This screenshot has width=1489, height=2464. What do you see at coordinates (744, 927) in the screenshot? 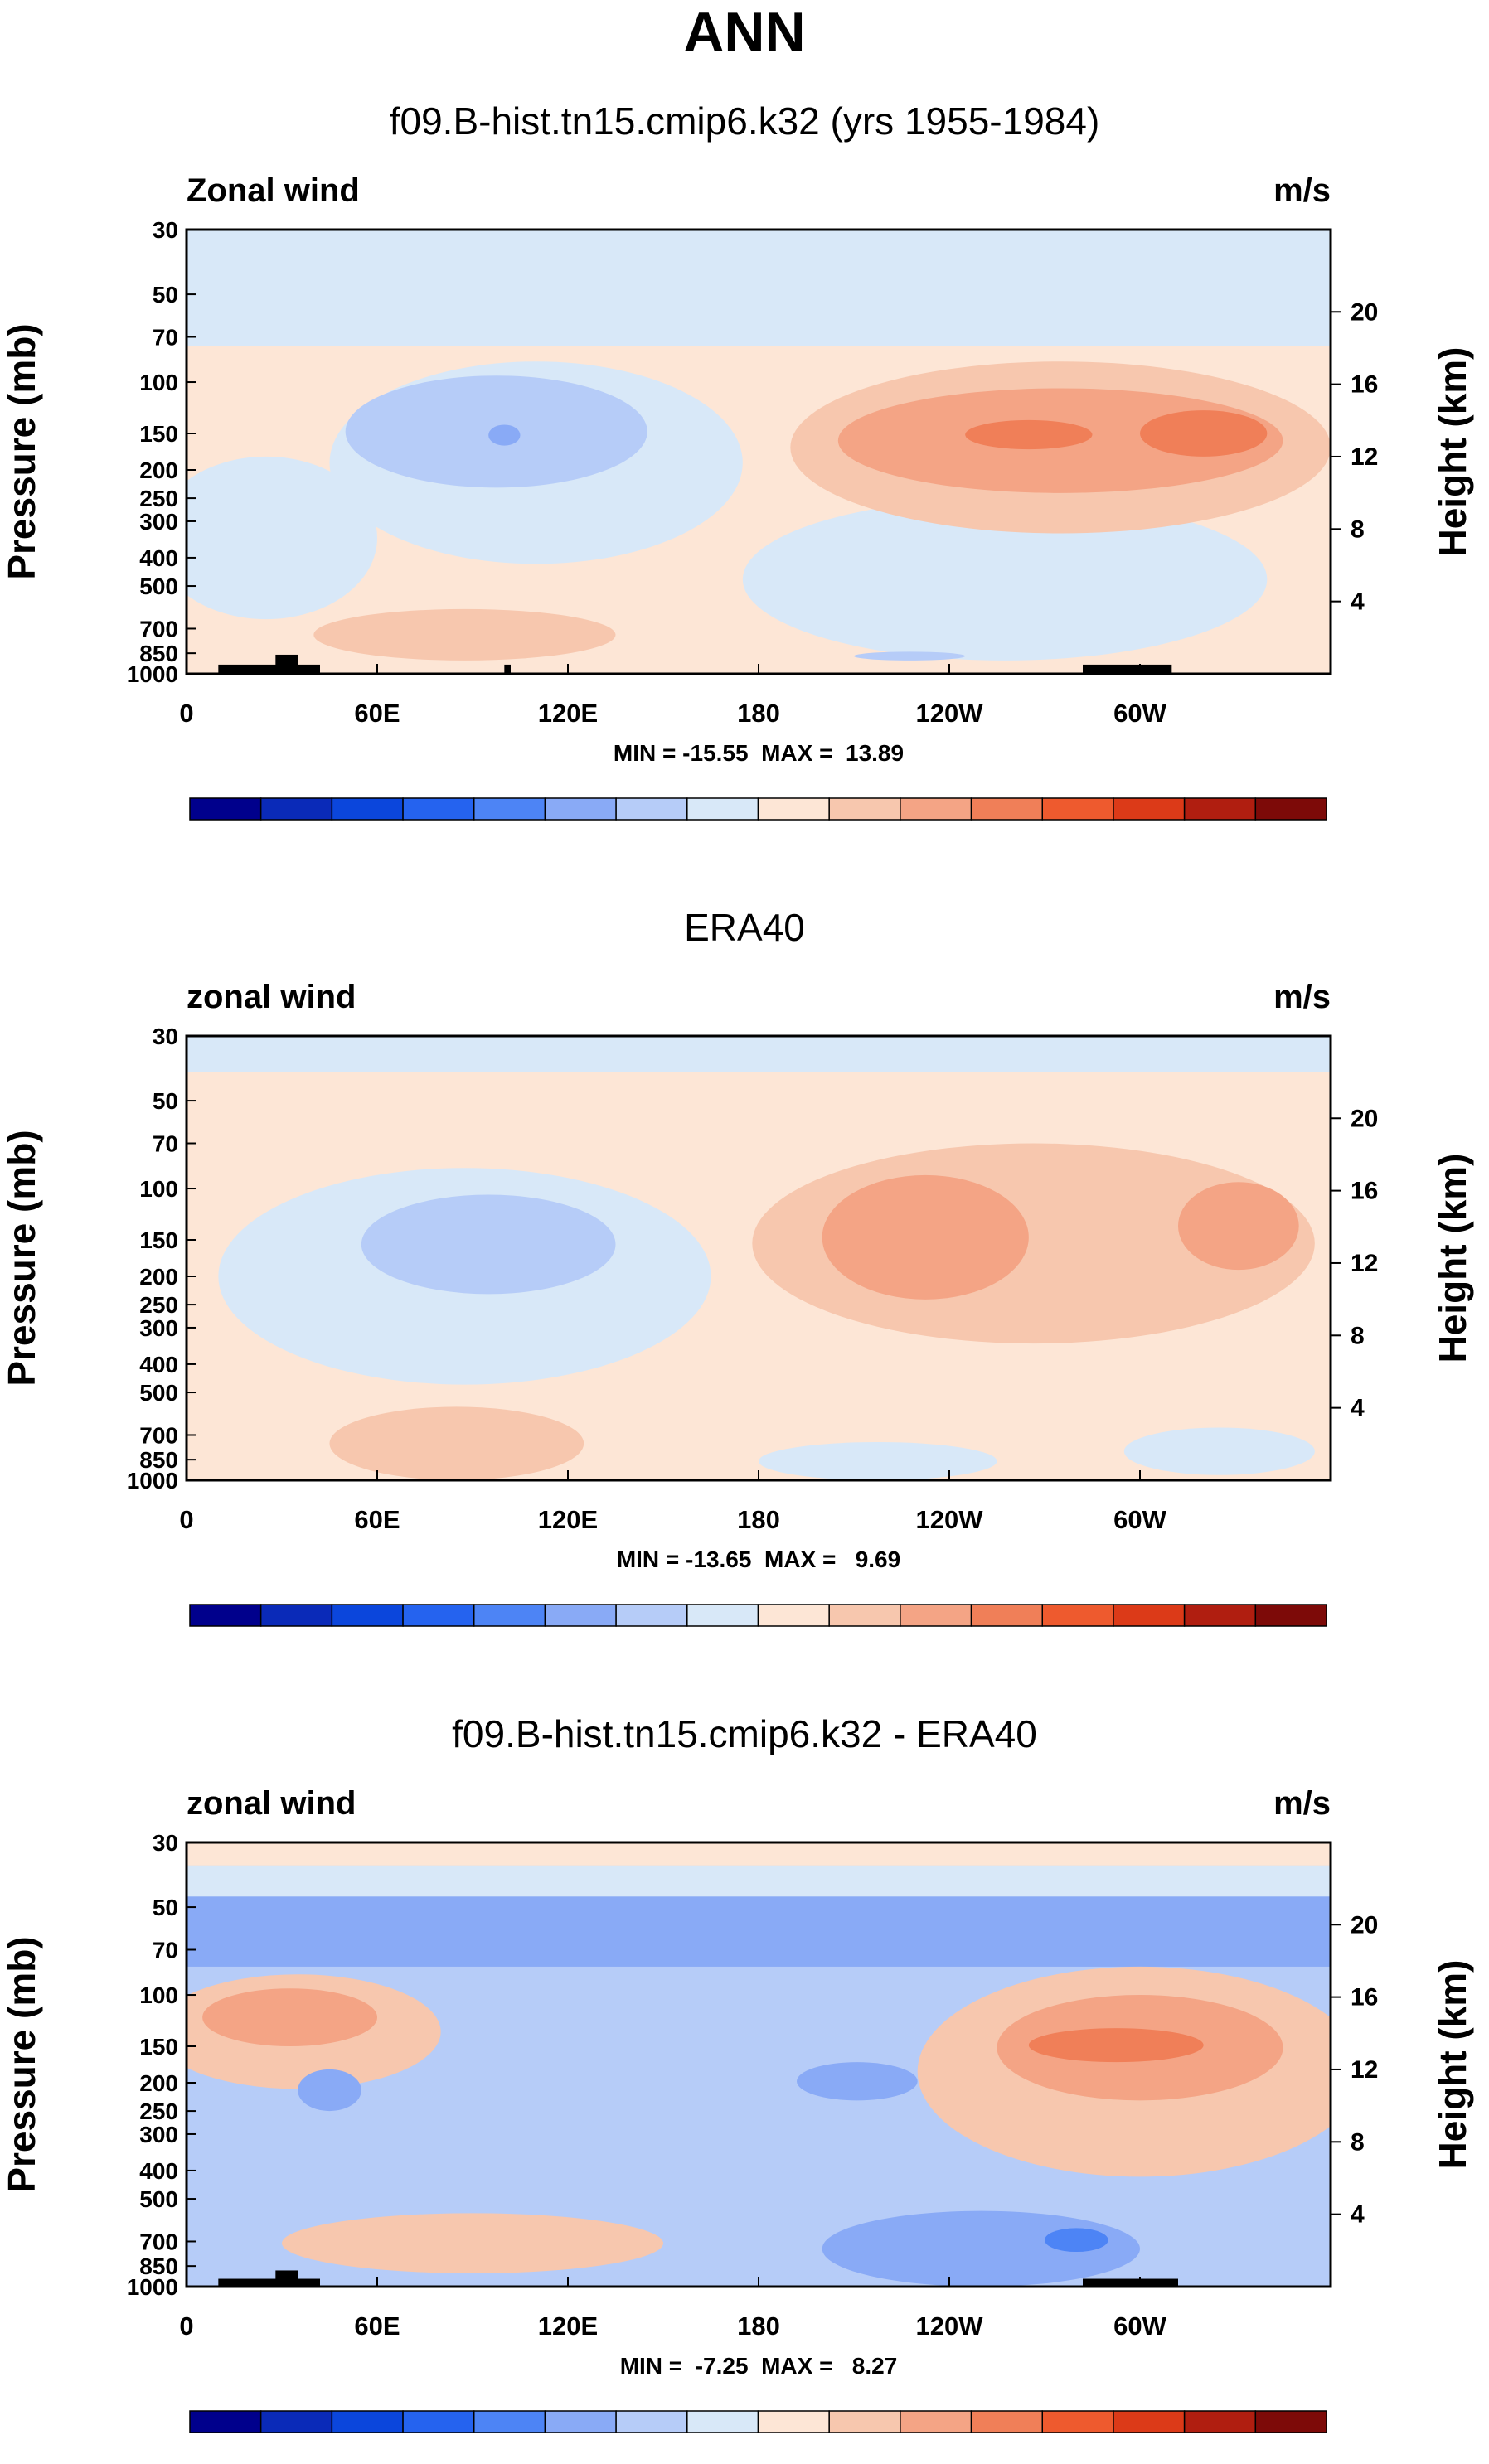
I see `panel-title: ERA40` at bounding box center [744, 927].